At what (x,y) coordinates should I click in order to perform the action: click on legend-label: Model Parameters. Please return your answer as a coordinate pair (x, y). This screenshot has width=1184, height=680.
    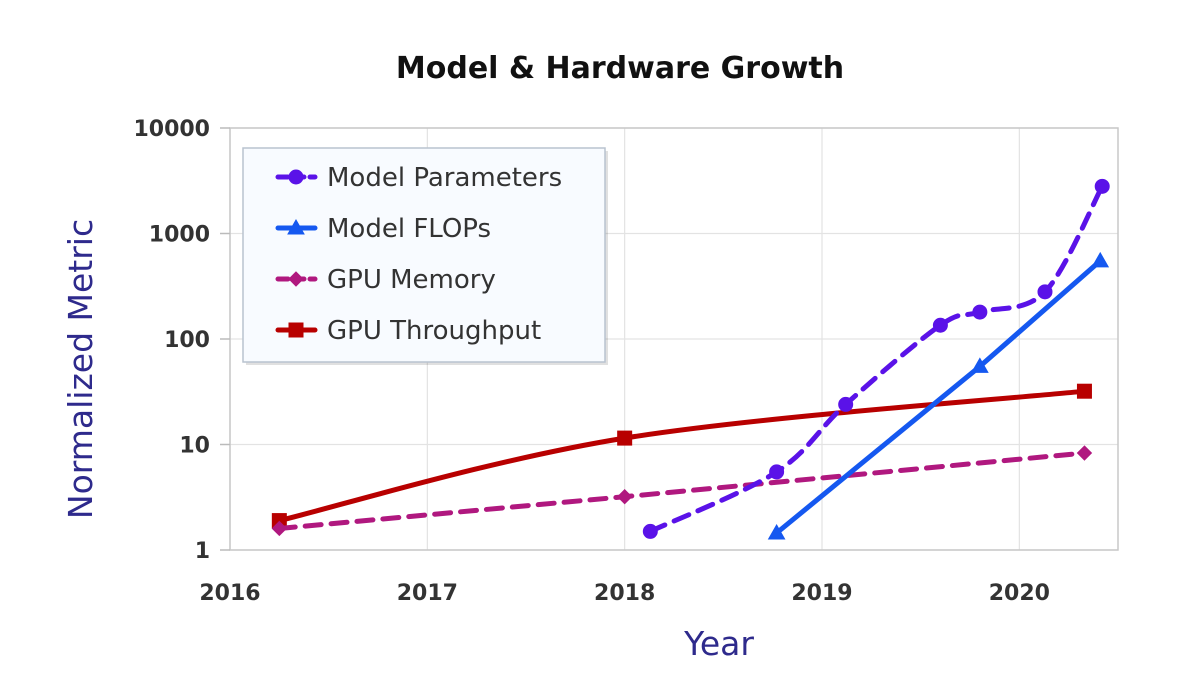
    Looking at the image, I should click on (444, 178).